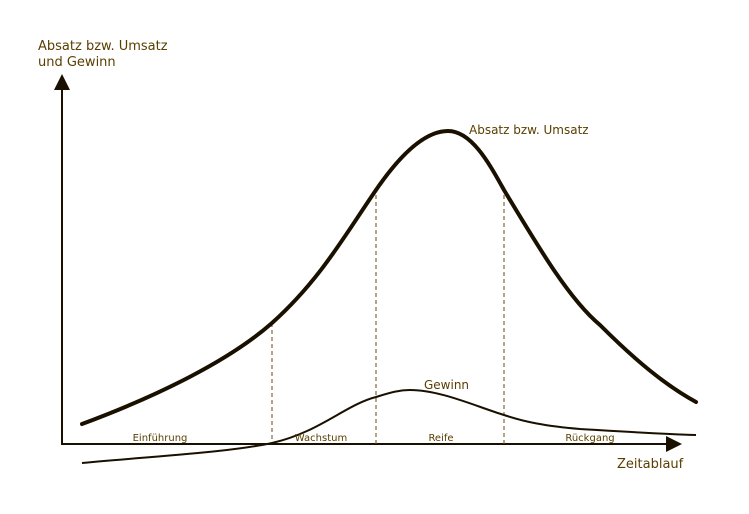 The width and height of the screenshot is (749, 514). What do you see at coordinates (77, 62) in the screenshot?
I see `y-axis-label-line2: und Gewinn` at bounding box center [77, 62].